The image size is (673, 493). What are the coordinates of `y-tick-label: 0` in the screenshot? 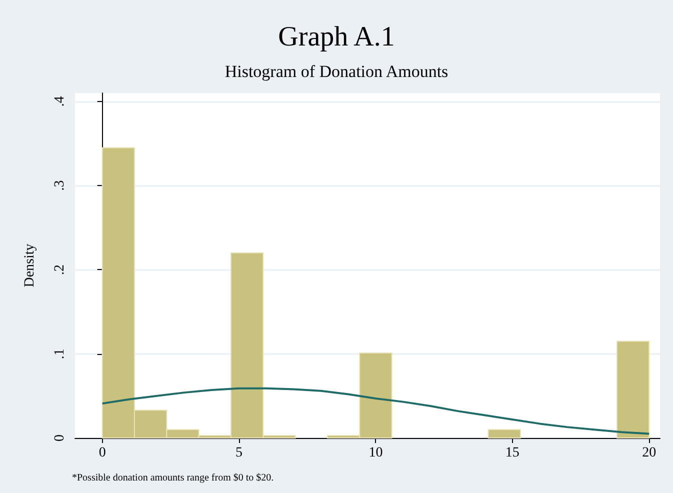 It's located at (60, 438).